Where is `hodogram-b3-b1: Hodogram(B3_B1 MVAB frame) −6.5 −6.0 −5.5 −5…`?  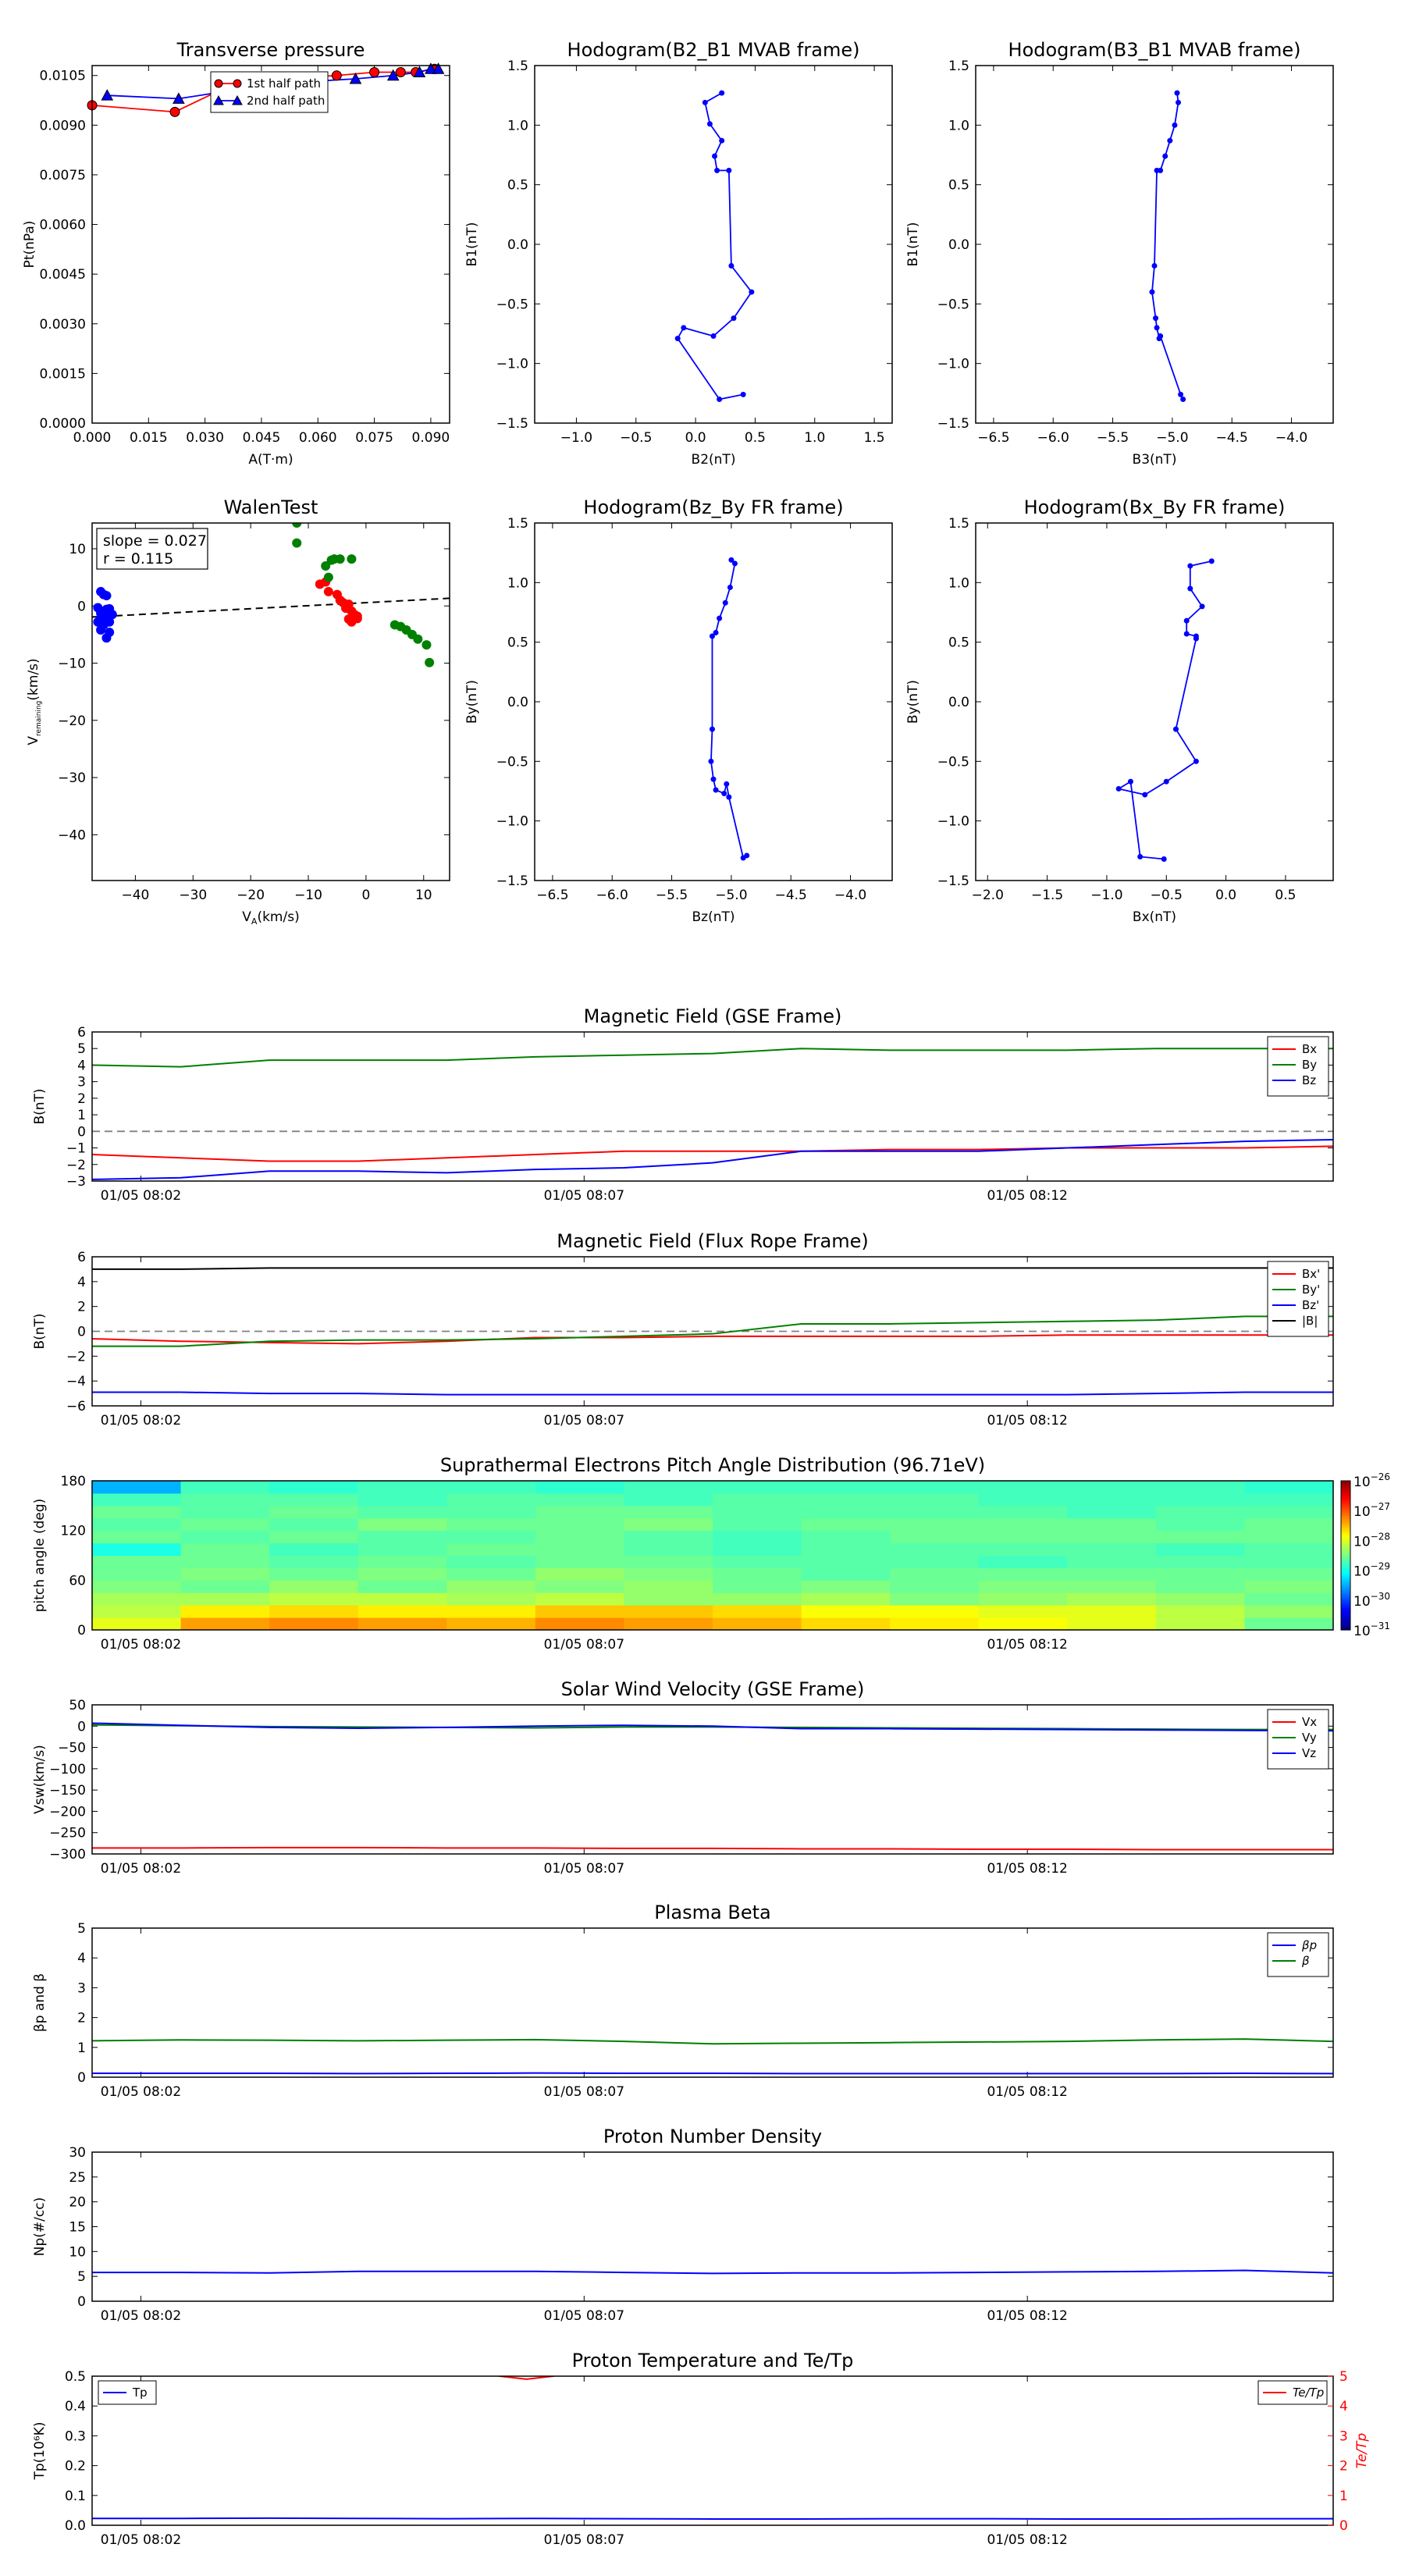
hodogram-b3-b1: Hodogram(B3_B1 MVAB frame) −6.5 −6.0 −5.5 −5… is located at coordinates (1119, 253).